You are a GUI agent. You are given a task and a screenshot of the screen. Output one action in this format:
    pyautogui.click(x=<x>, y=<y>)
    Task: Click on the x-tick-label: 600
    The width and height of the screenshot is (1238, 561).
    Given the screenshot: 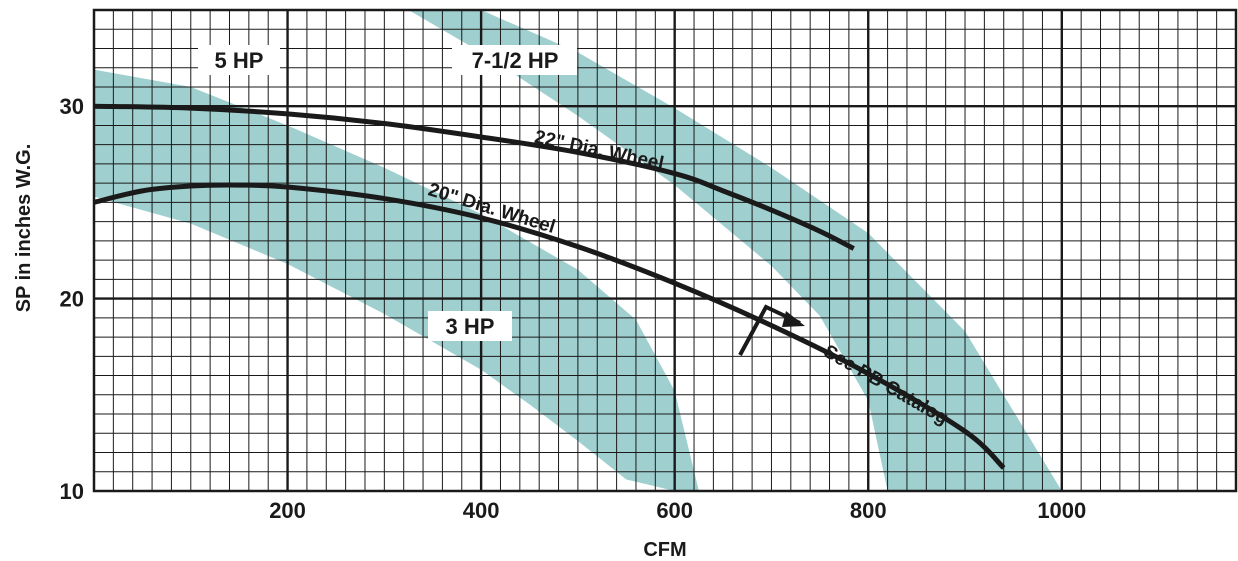 What is the action you would take?
    pyautogui.click(x=674, y=510)
    